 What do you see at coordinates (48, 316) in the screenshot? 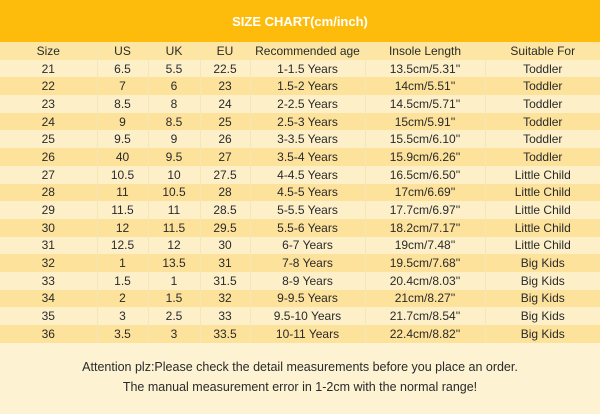
I see `table-cell: 35` at bounding box center [48, 316].